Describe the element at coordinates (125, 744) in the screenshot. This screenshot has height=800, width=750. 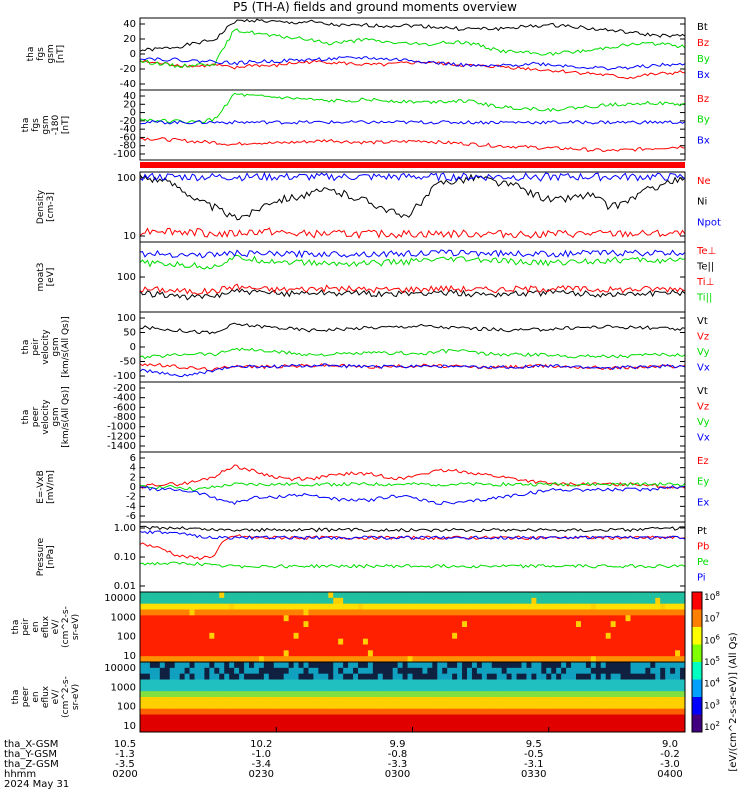
I see `x-row-value: 10.5` at that location.